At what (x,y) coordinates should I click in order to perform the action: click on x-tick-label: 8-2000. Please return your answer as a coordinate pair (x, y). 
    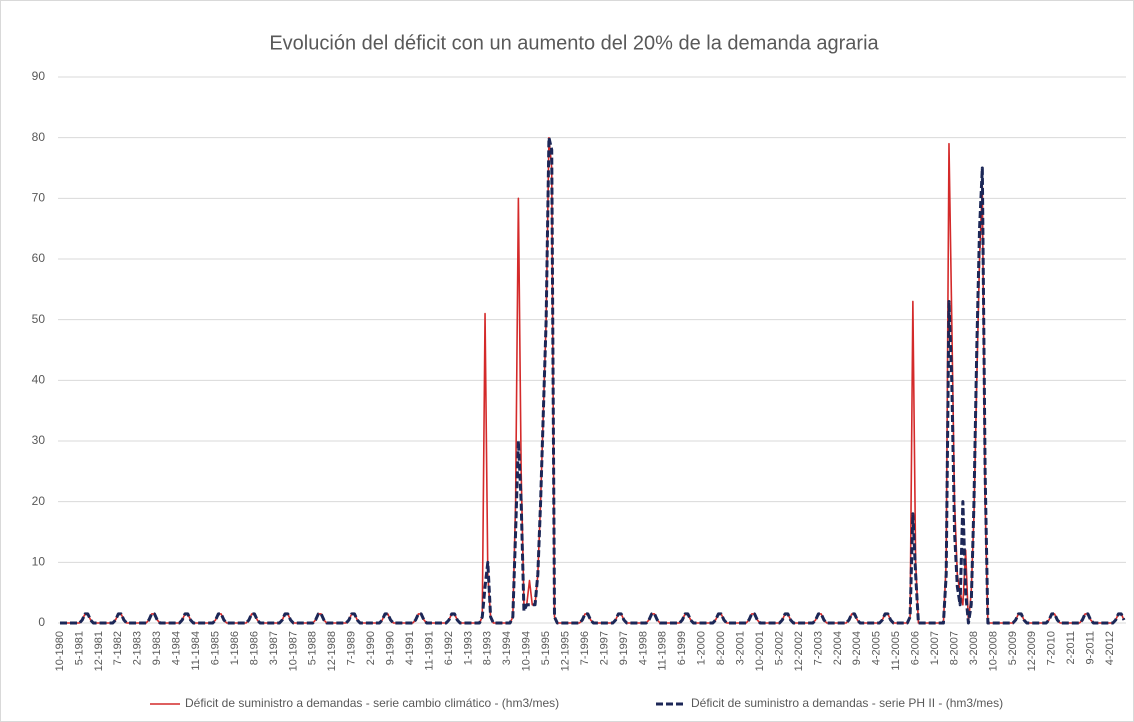
    Looking at the image, I should click on (721, 648).